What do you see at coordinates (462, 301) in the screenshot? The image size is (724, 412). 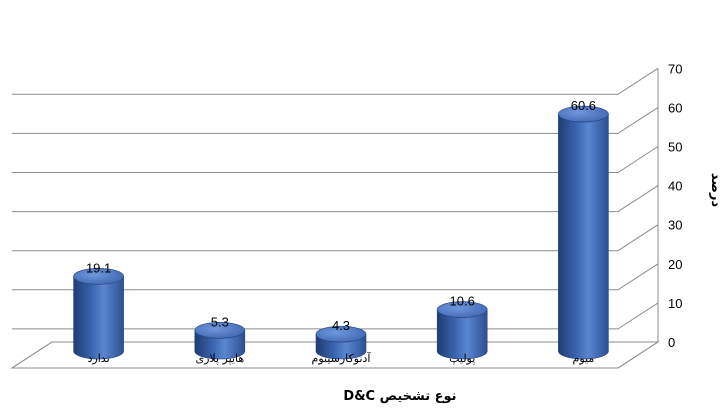 I see `data-label: 10.6` at bounding box center [462, 301].